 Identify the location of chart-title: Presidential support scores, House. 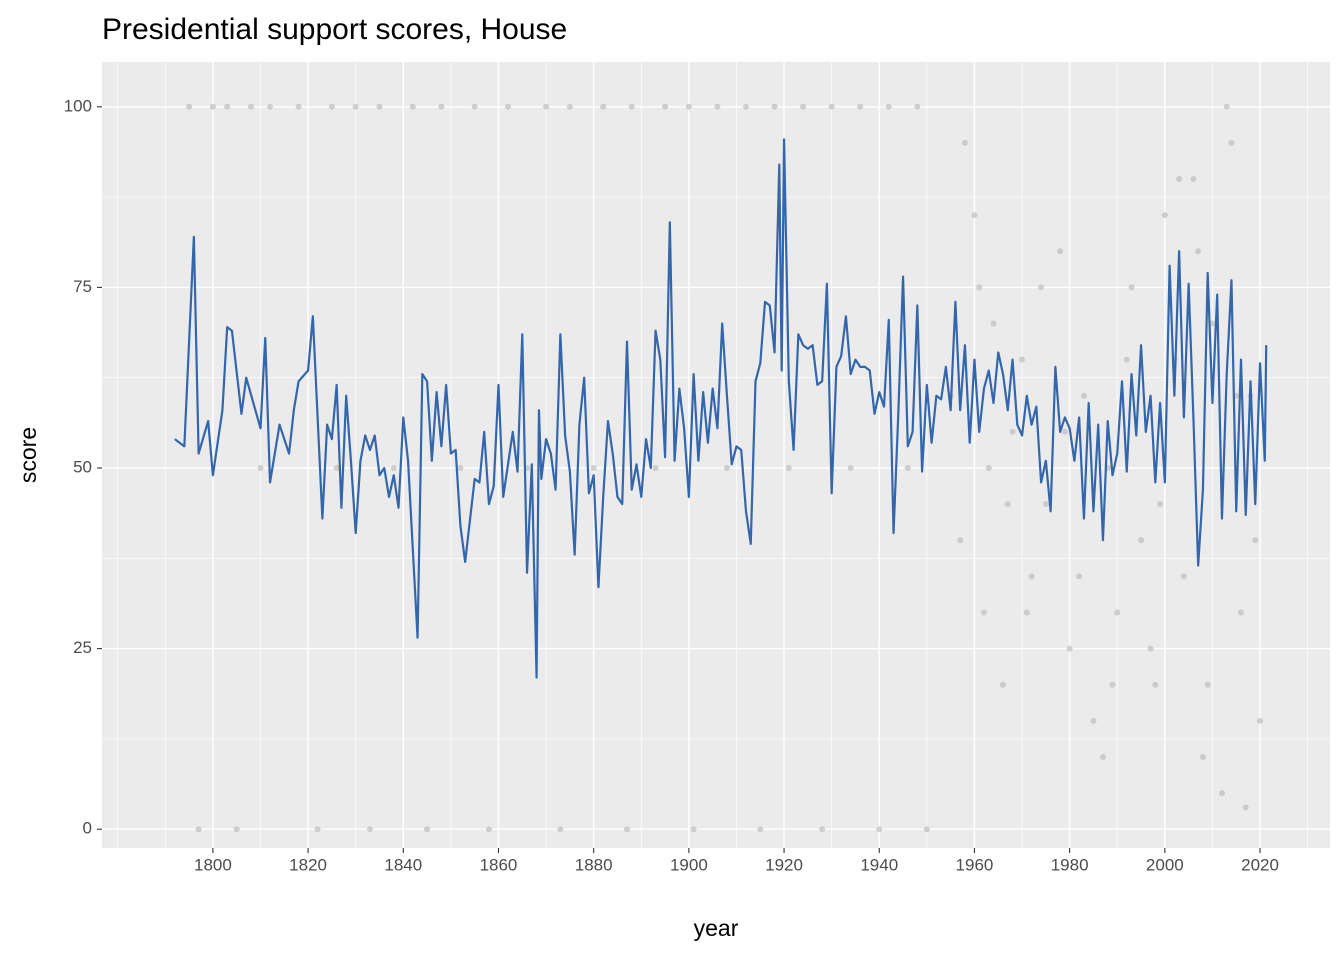
(334, 29).